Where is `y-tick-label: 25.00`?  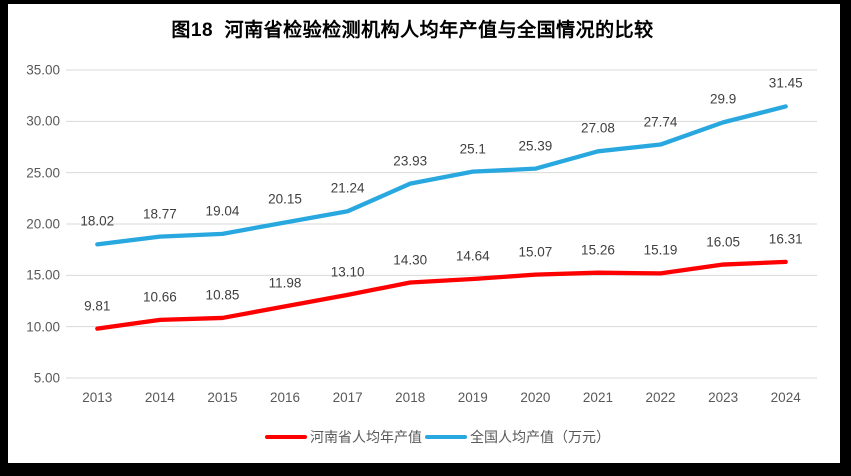
y-tick-label: 25.00 is located at coordinates (43, 173).